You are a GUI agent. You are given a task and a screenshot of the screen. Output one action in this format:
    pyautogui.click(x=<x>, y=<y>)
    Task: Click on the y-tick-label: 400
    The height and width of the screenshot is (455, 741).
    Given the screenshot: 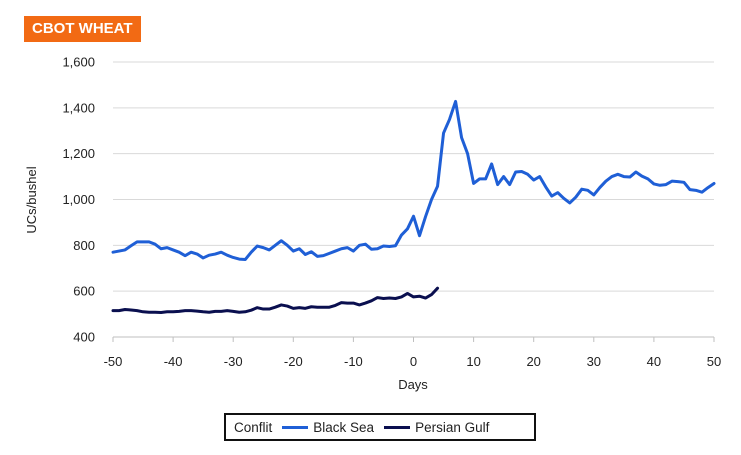 What is the action you would take?
    pyautogui.click(x=84, y=337)
    